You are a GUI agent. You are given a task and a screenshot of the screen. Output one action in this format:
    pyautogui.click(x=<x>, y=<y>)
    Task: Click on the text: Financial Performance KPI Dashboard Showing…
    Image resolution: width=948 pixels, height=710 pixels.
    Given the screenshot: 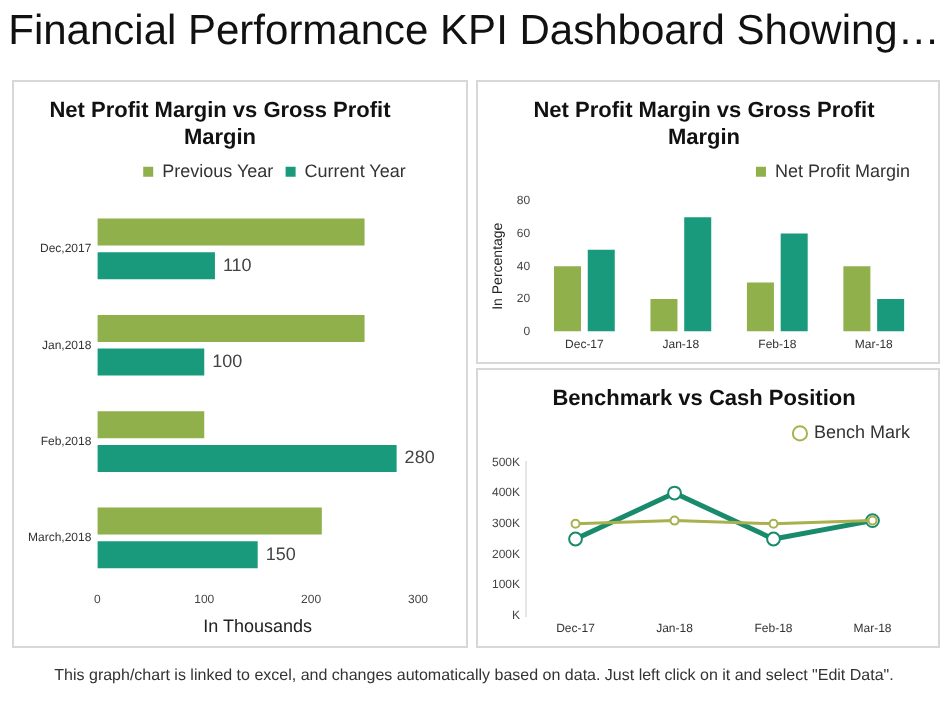 What is the action you would take?
    pyautogui.click(x=474, y=32)
    